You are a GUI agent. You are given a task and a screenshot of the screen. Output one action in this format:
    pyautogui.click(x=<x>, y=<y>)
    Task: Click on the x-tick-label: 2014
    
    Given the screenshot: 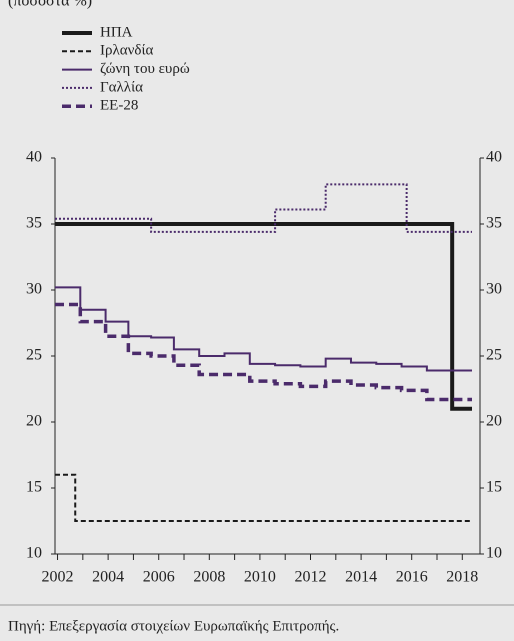 What is the action you would take?
    pyautogui.click(x=361, y=577)
    